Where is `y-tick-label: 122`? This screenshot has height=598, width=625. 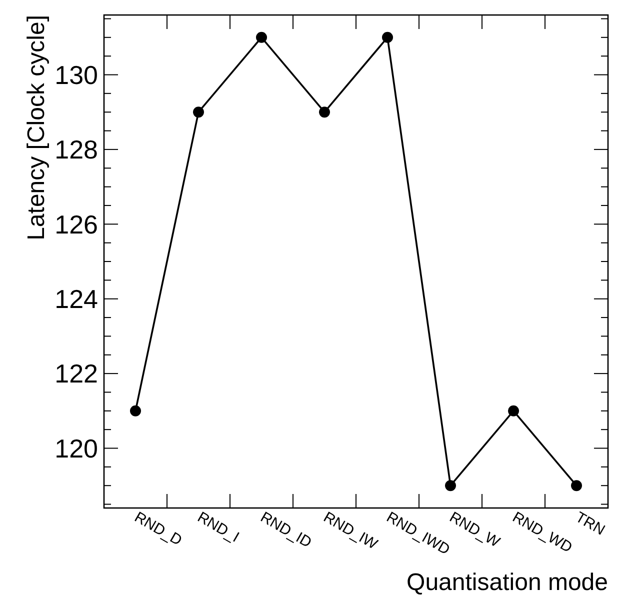
y-tick-label: 122 is located at coordinates (76, 373).